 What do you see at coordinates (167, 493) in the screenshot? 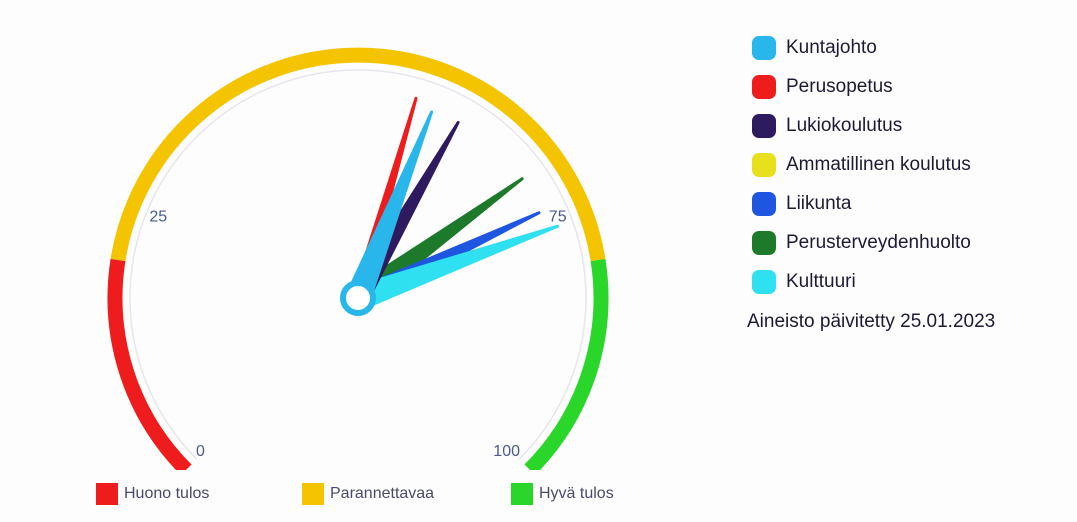
I see `band-label: Huono tulos` at bounding box center [167, 493].